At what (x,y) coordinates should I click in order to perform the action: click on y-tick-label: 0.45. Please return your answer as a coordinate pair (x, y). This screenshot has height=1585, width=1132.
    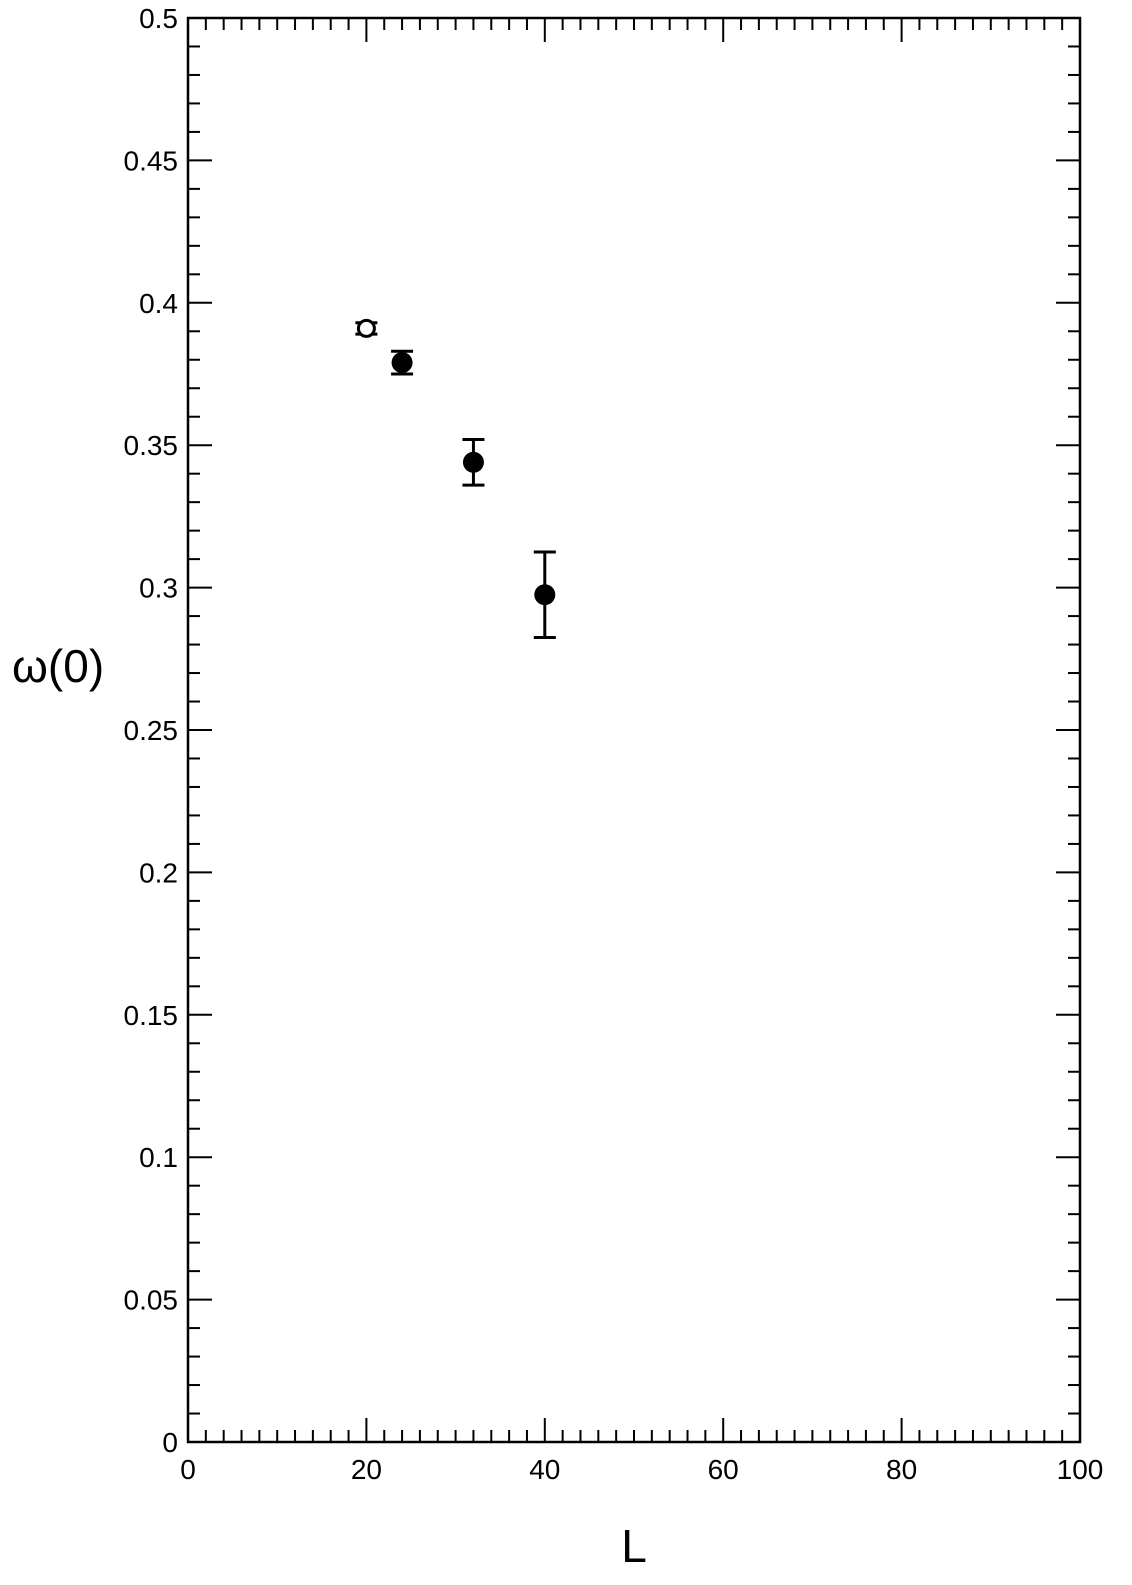
    Looking at the image, I should click on (151, 160).